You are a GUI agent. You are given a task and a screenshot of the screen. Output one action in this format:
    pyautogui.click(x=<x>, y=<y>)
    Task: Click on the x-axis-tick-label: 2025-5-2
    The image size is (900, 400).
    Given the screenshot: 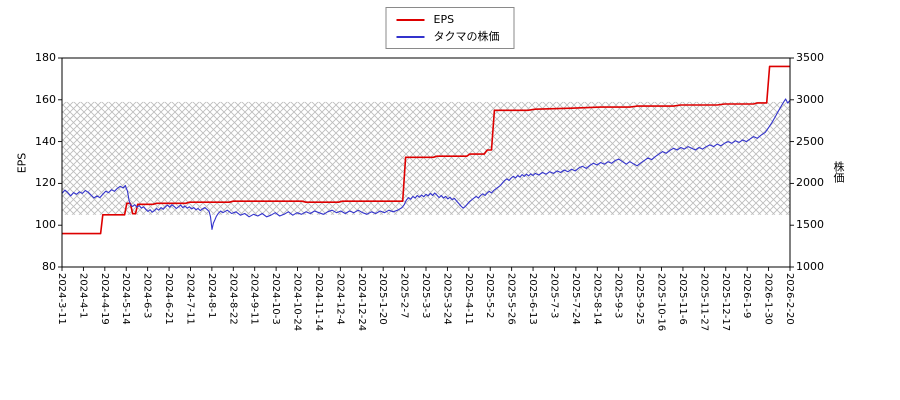 What is the action you would take?
    pyautogui.click(x=490, y=296)
    